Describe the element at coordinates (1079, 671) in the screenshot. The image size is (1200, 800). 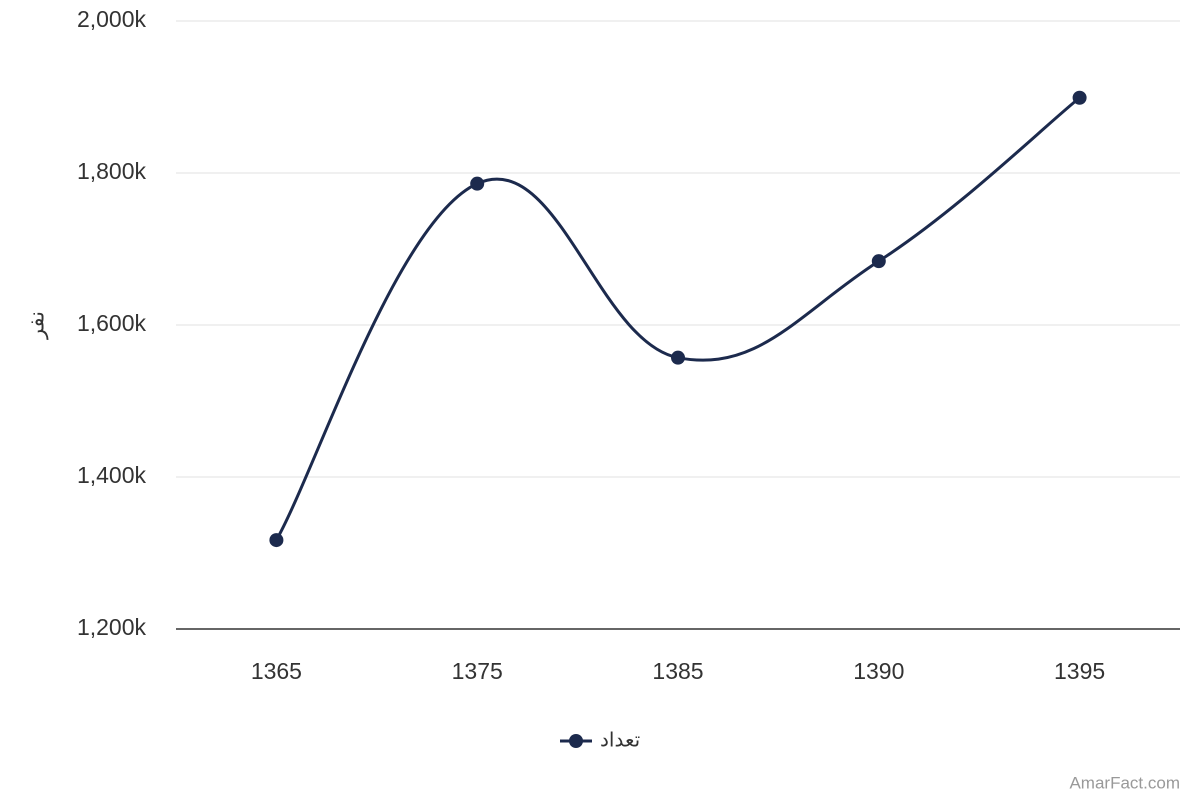
I see `x-tick-label: 1395` at that location.